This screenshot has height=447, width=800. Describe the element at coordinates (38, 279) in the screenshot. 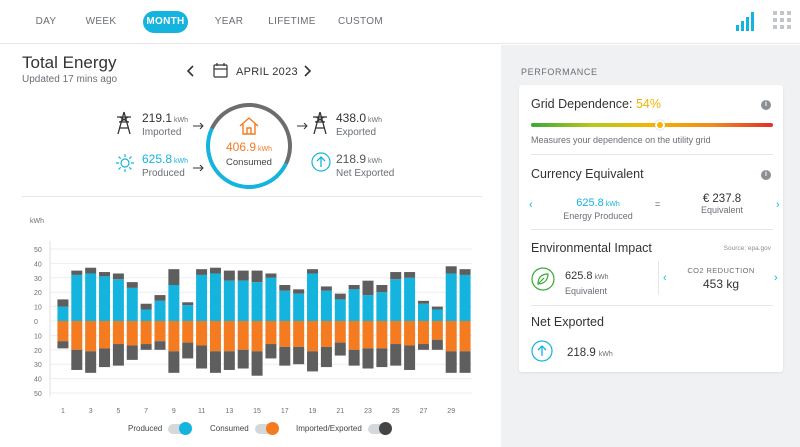

I see `y-tick-label: 30` at that location.